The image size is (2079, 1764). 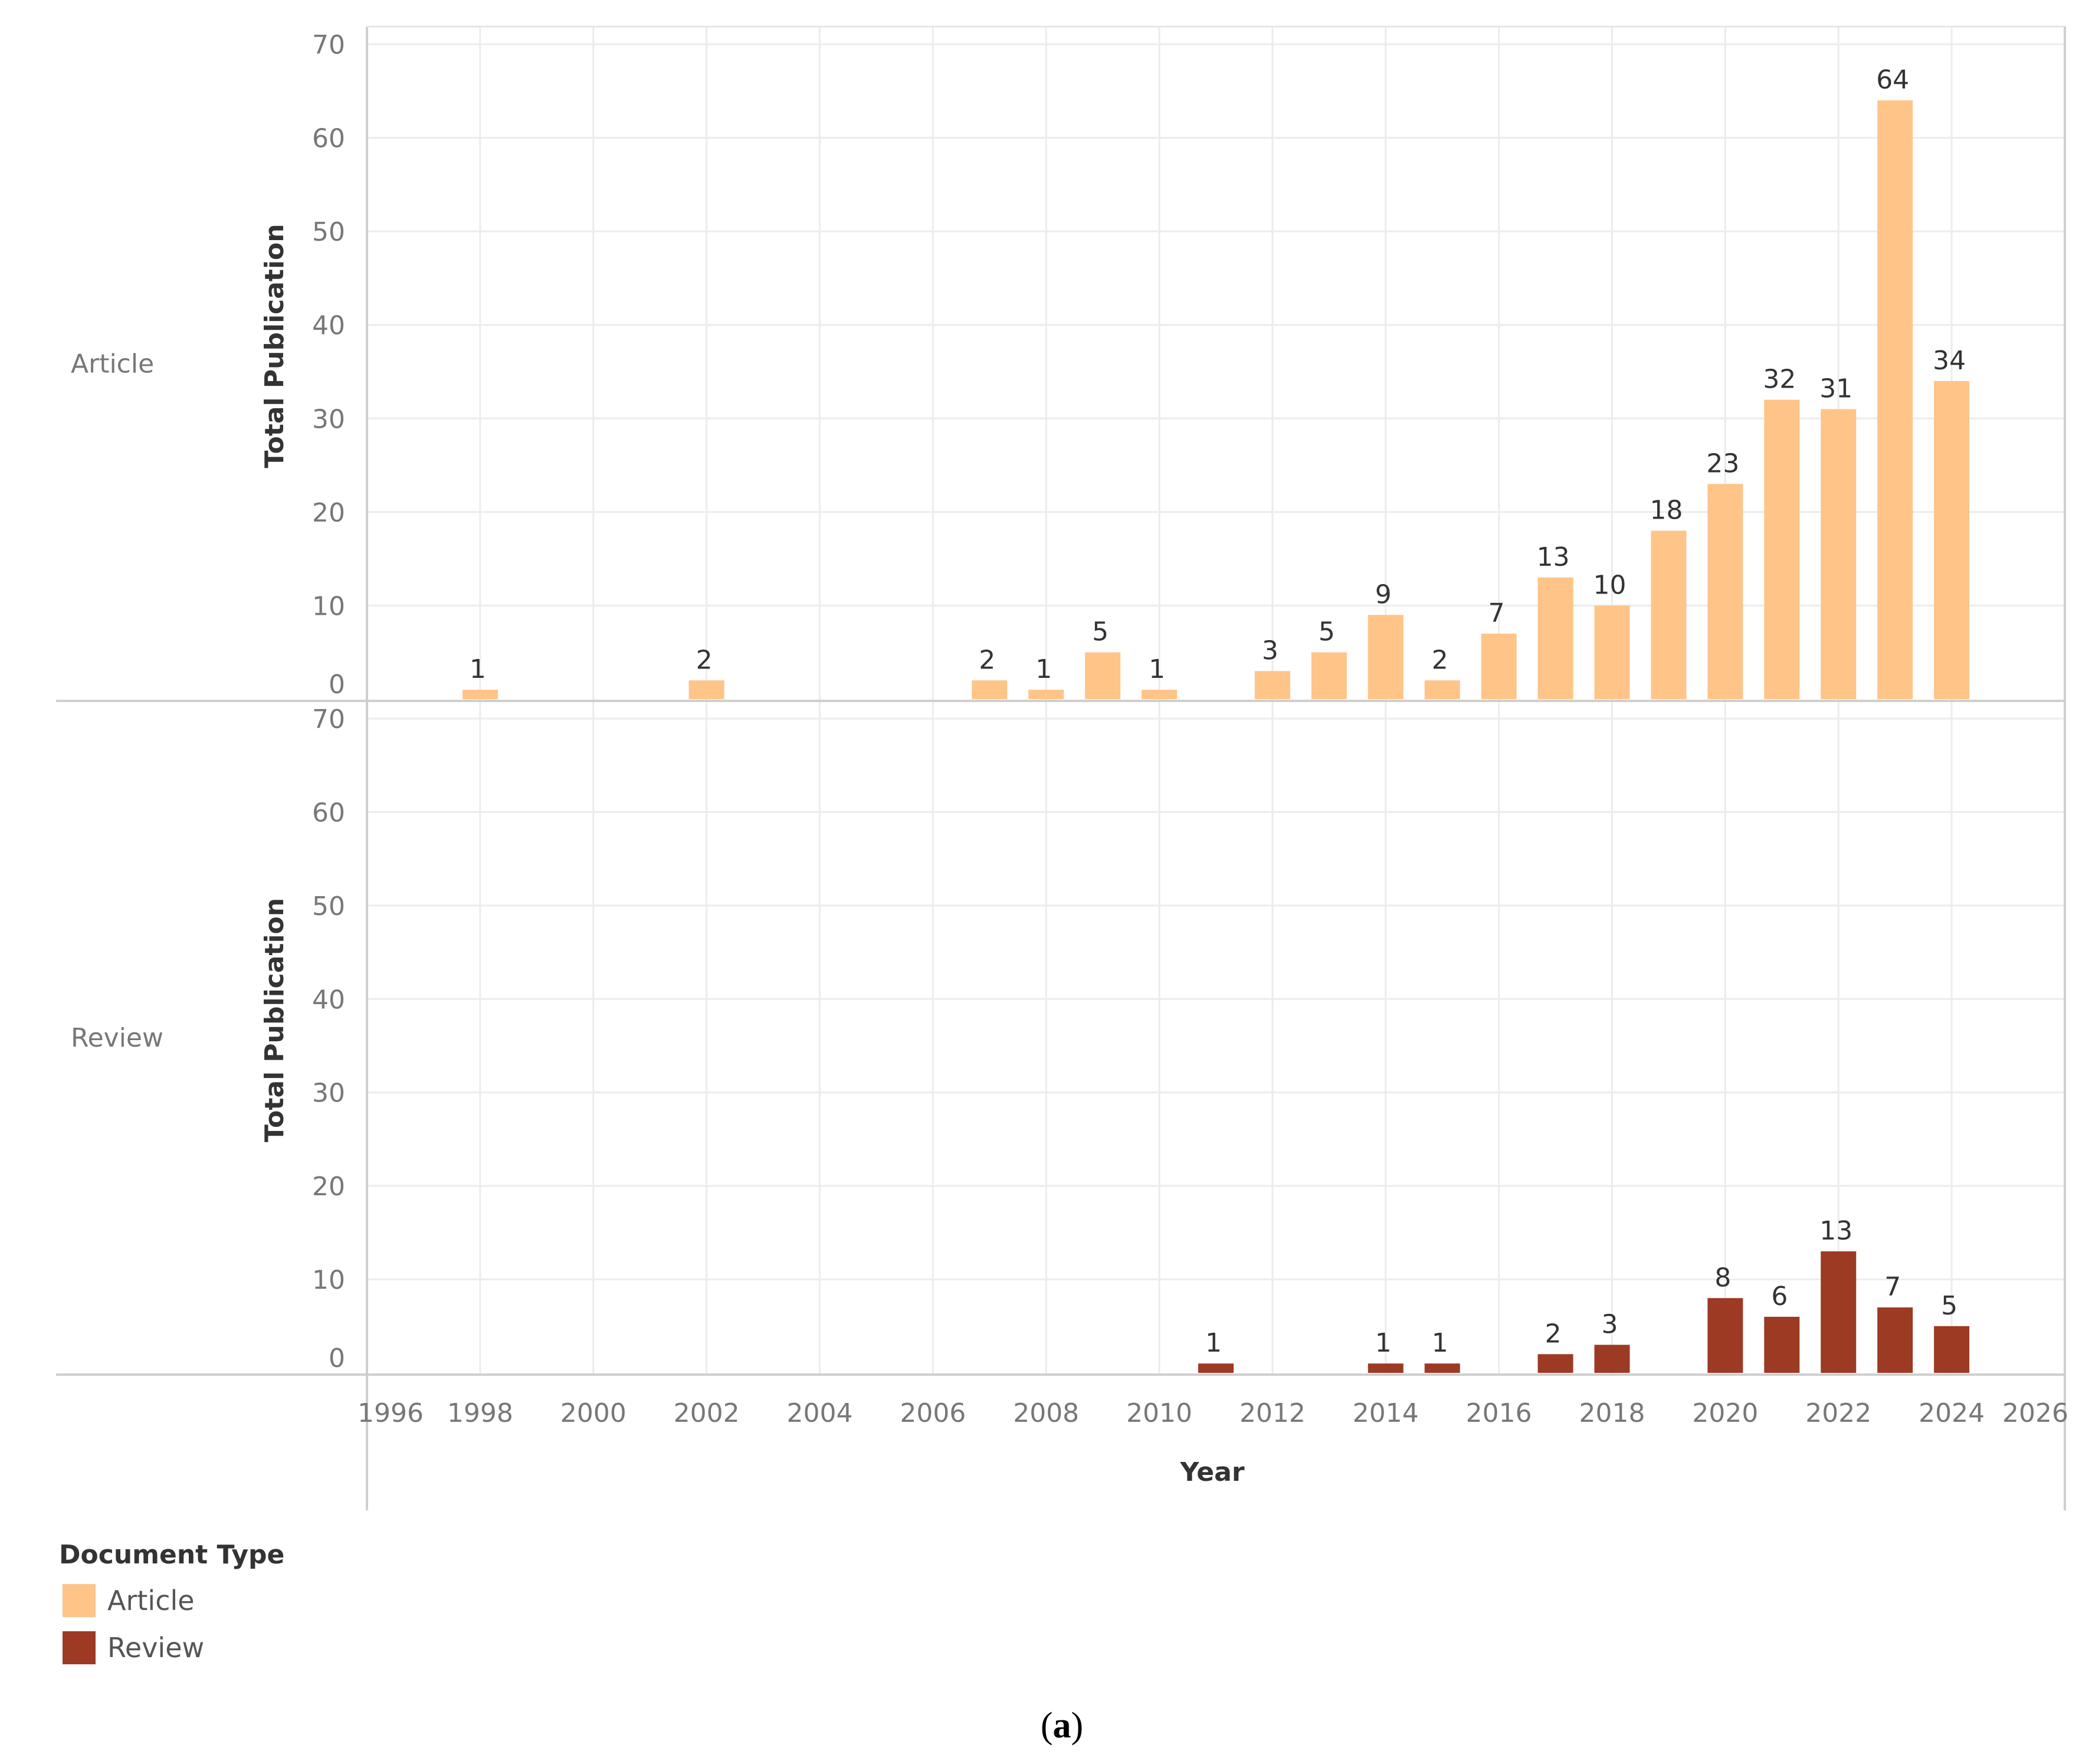 I want to click on data-label-review-2022: 13, so click(x=1835, y=1231).